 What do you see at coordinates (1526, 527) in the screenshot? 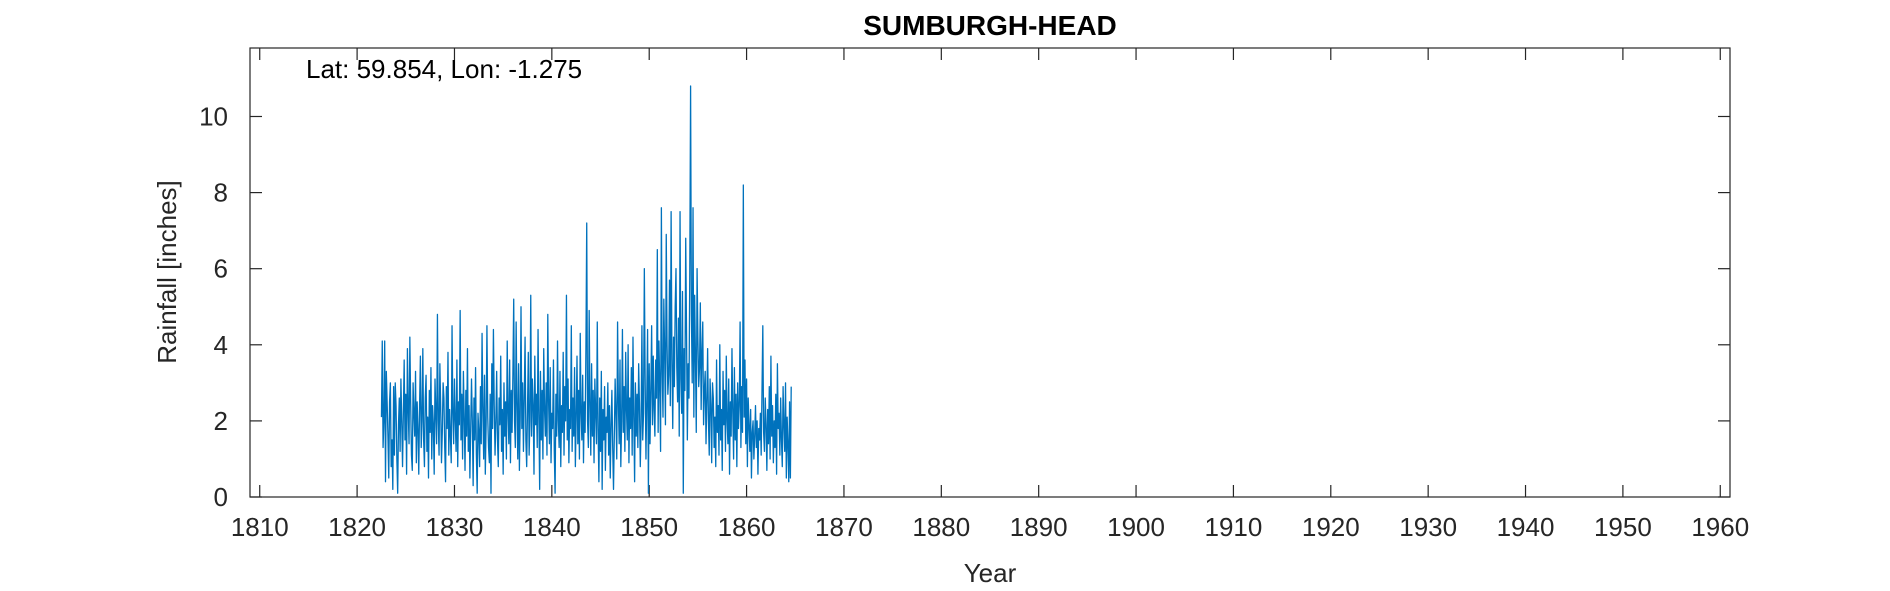
I see `x-tick-label: 1940` at bounding box center [1526, 527].